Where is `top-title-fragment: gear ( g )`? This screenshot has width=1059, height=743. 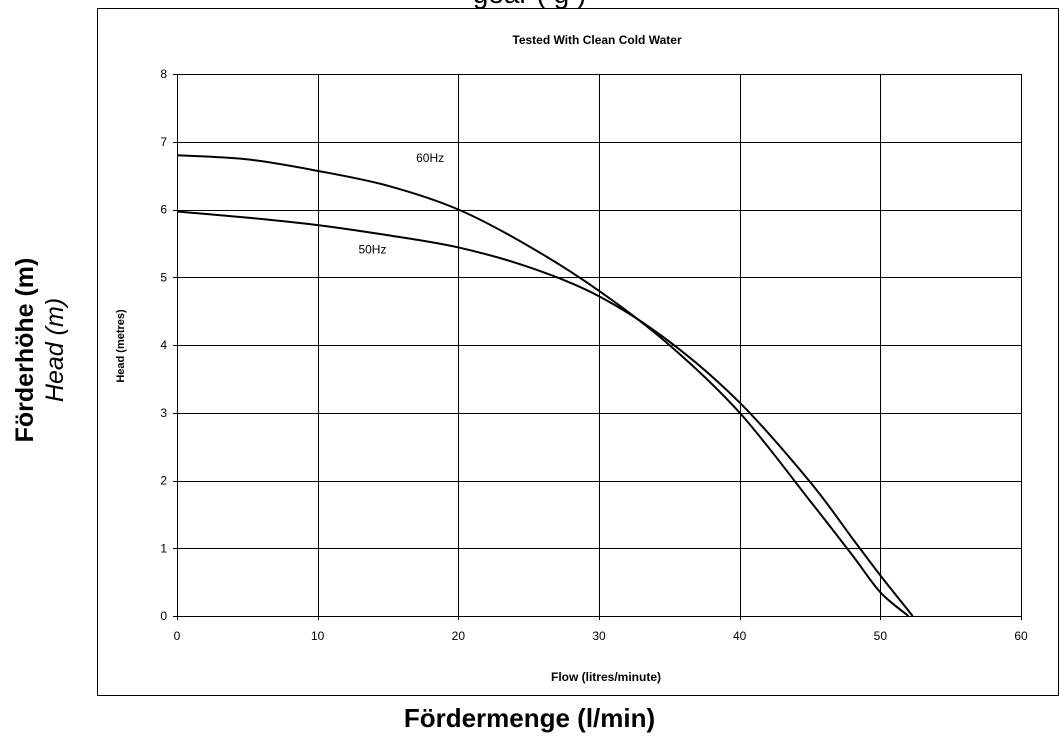
top-title-fragment: gear ( g ) is located at coordinates (529, 5).